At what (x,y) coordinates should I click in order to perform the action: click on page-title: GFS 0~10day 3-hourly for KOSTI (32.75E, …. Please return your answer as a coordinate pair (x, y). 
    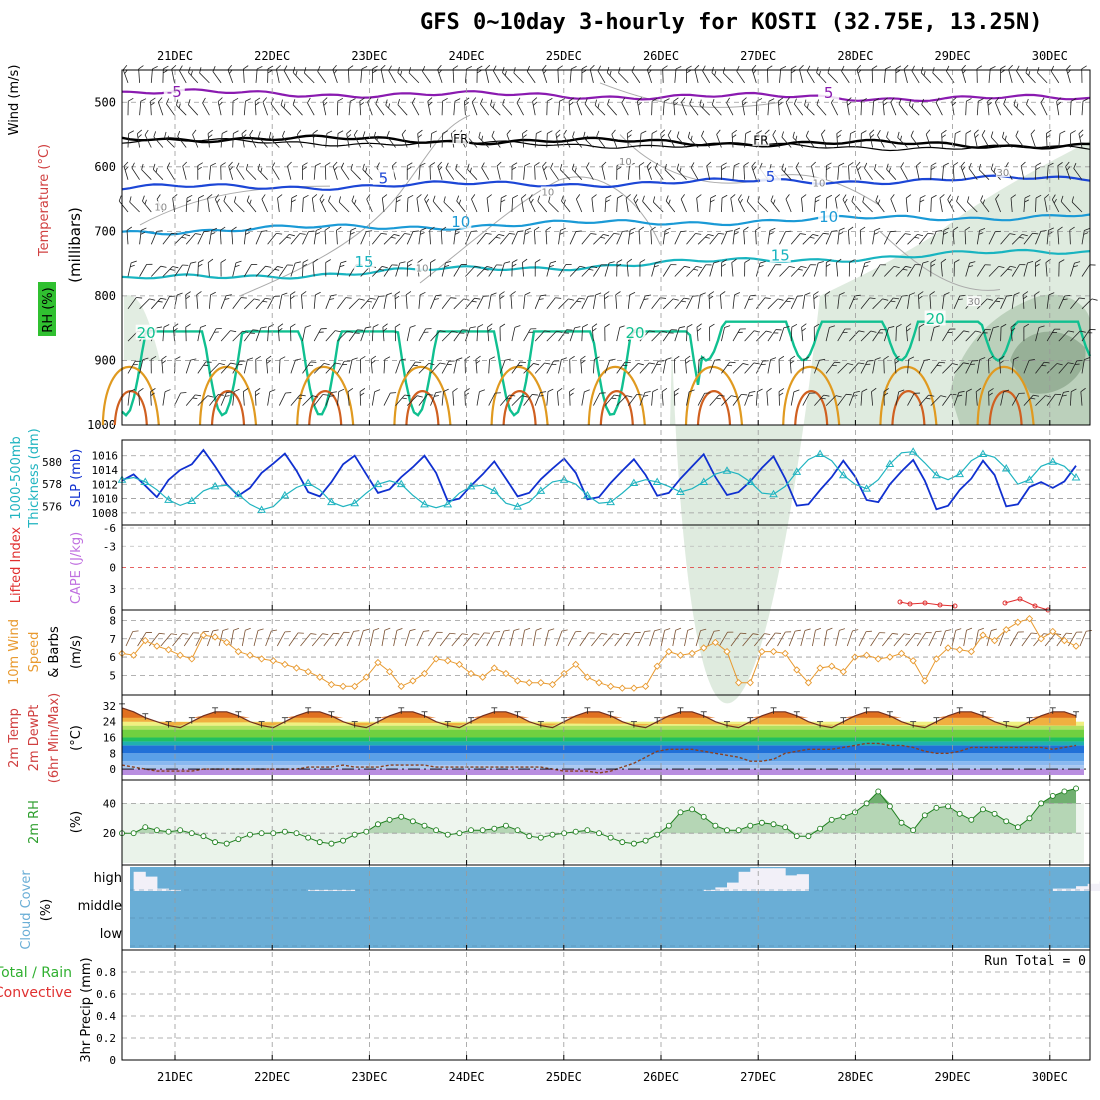
    Looking at the image, I should click on (731, 22).